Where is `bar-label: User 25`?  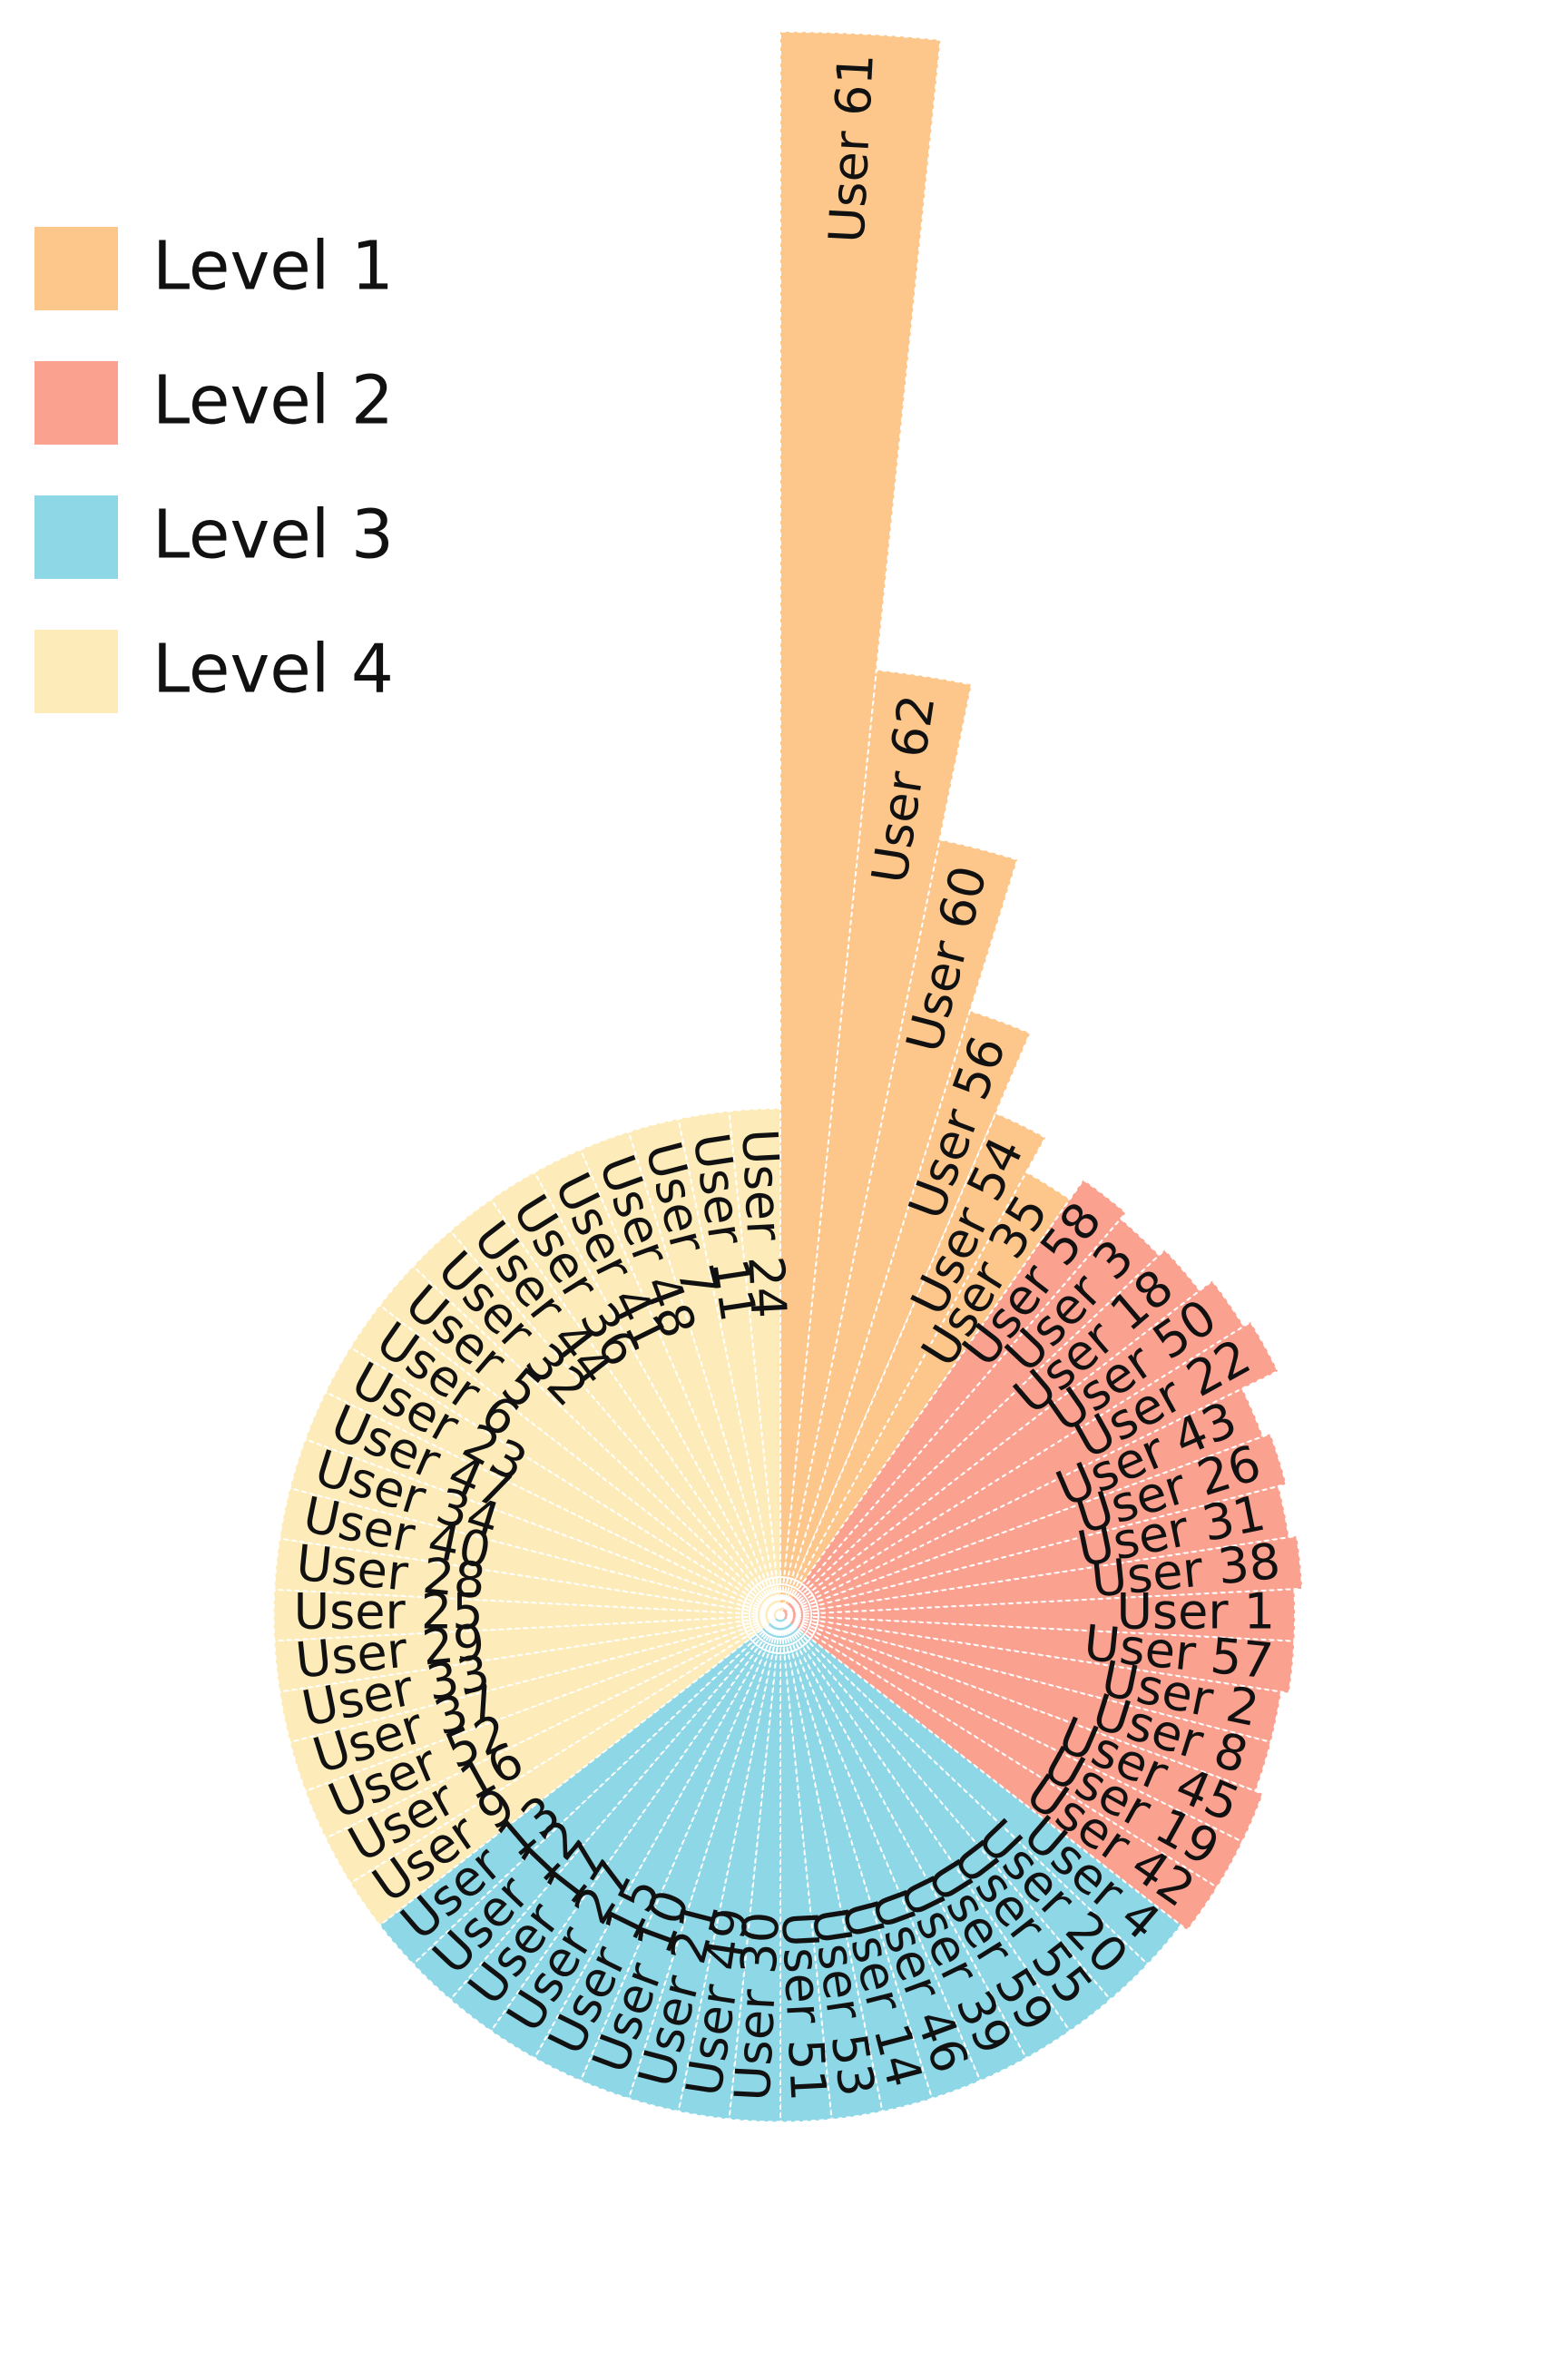
bar-label: User 25 is located at coordinates (389, 1612).